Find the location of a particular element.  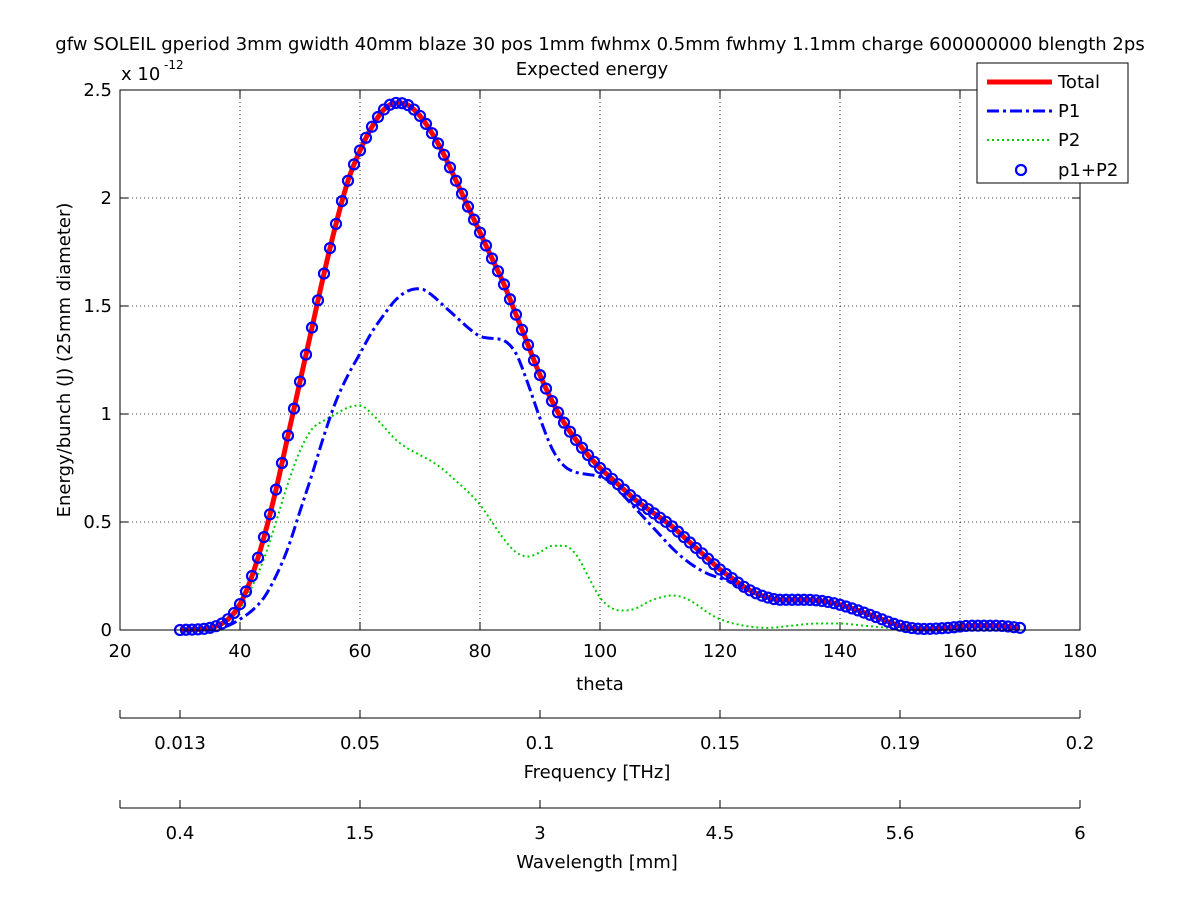

y-tick-label: 0.5 is located at coordinates (97, 522).